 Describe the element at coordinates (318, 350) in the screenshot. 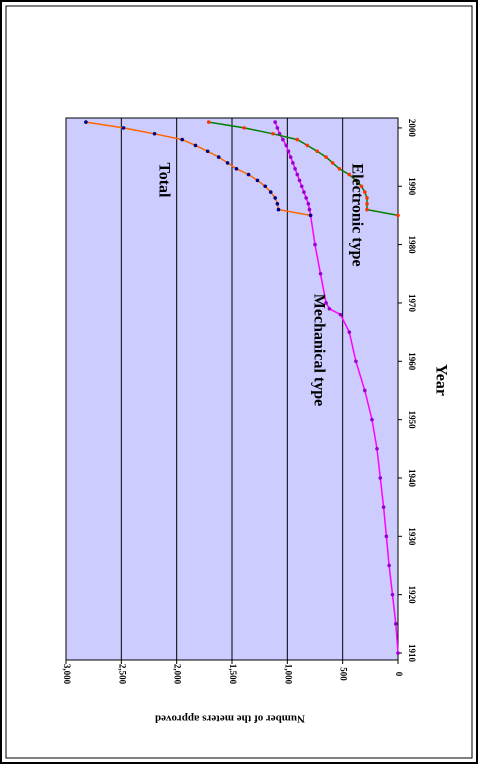

I see `series-label: Mechanical type` at that location.